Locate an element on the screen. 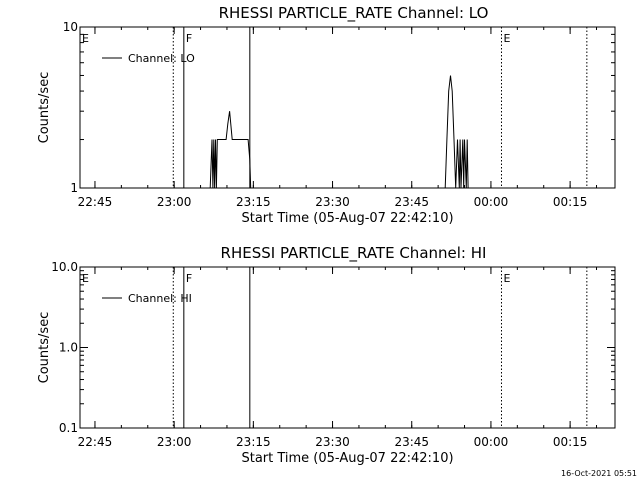  chart-title: RHESSI PARTICLE_RATE Channel: LO is located at coordinates (354, 13).